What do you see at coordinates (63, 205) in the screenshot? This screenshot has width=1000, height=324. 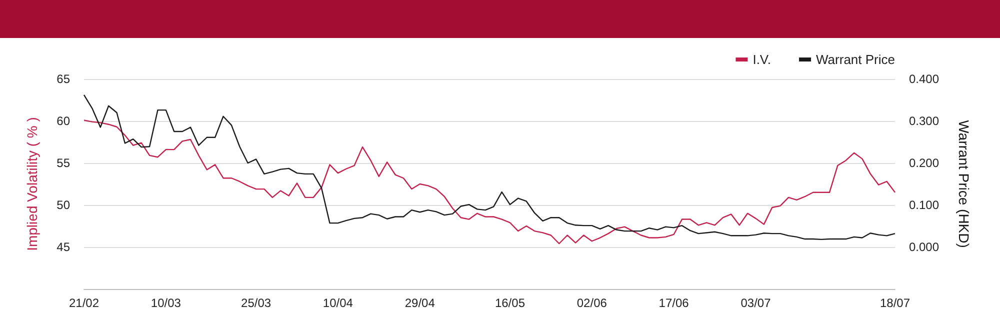 I see `y-tick-label: 50` at bounding box center [63, 205].